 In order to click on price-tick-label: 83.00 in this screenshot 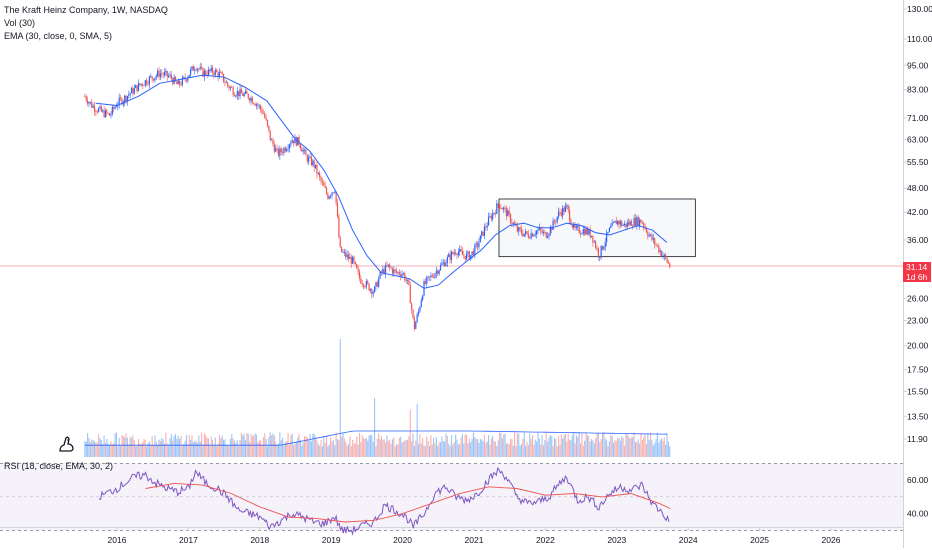, I will do `click(918, 90)`.